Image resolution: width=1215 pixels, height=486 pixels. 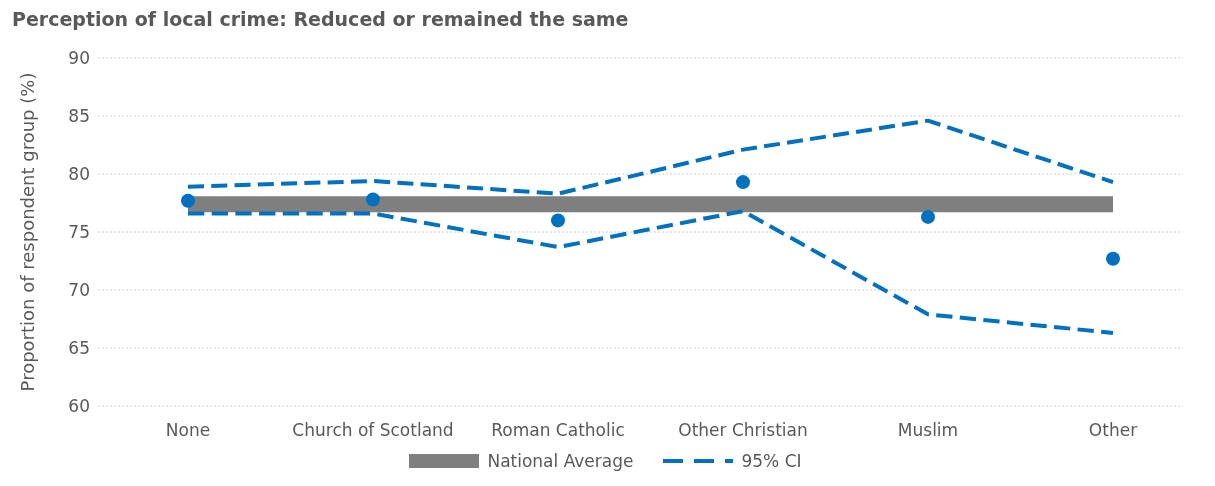 What do you see at coordinates (560, 461) in the screenshot?
I see `legend-label: National Average` at bounding box center [560, 461].